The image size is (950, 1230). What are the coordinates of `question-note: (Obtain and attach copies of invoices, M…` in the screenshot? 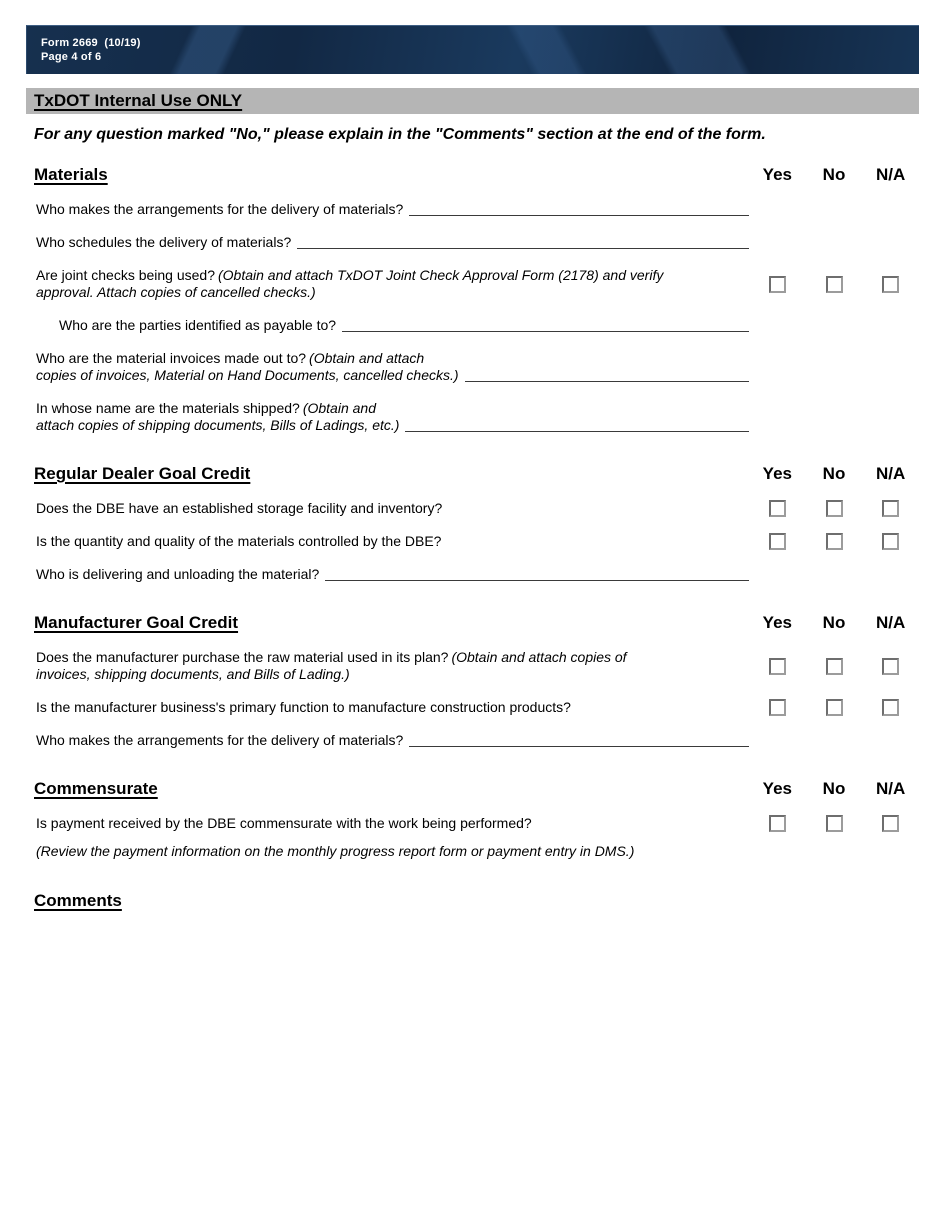 It's located at (247, 366).